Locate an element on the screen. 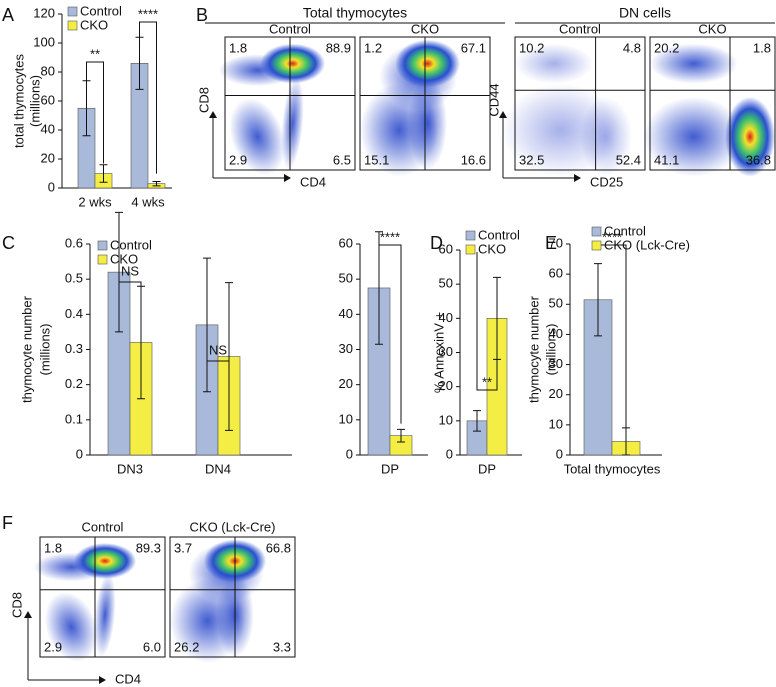  quadrant-percent: 15.1 is located at coordinates (376, 159).